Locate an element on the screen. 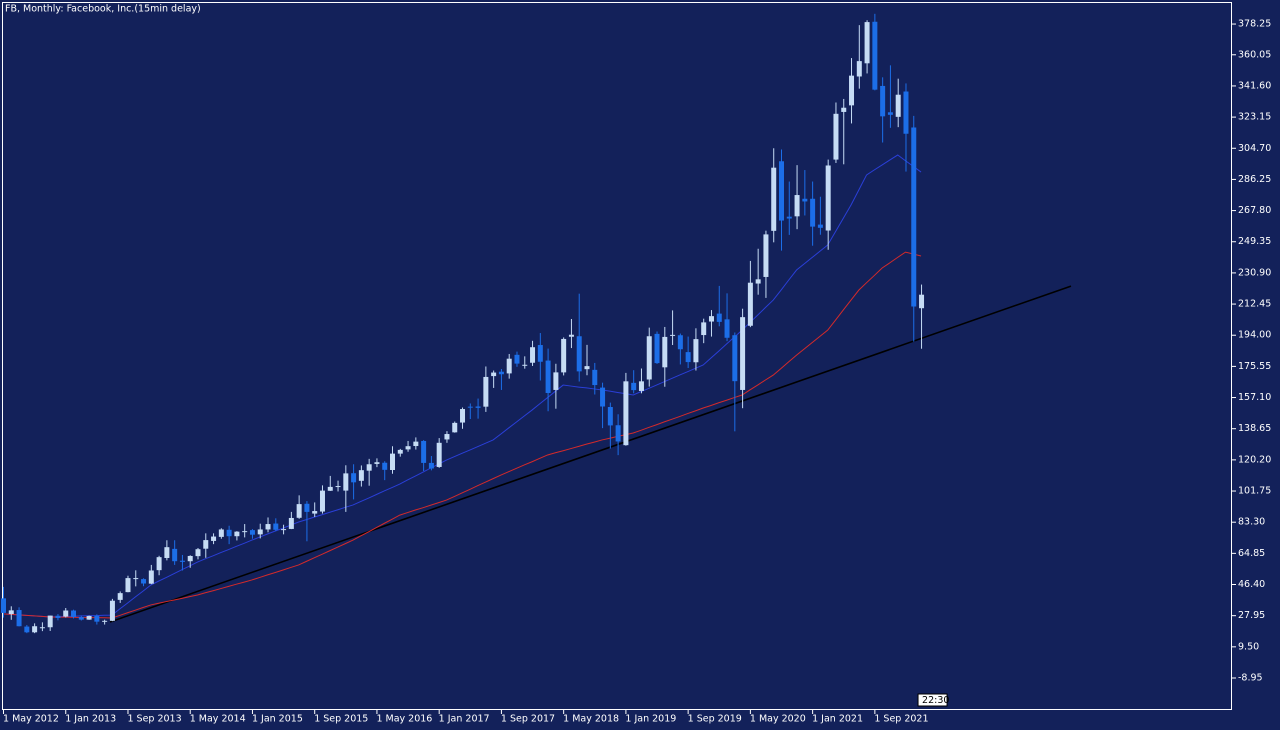  x-tick-label: 1 Sep 2021 is located at coordinates (901, 719).